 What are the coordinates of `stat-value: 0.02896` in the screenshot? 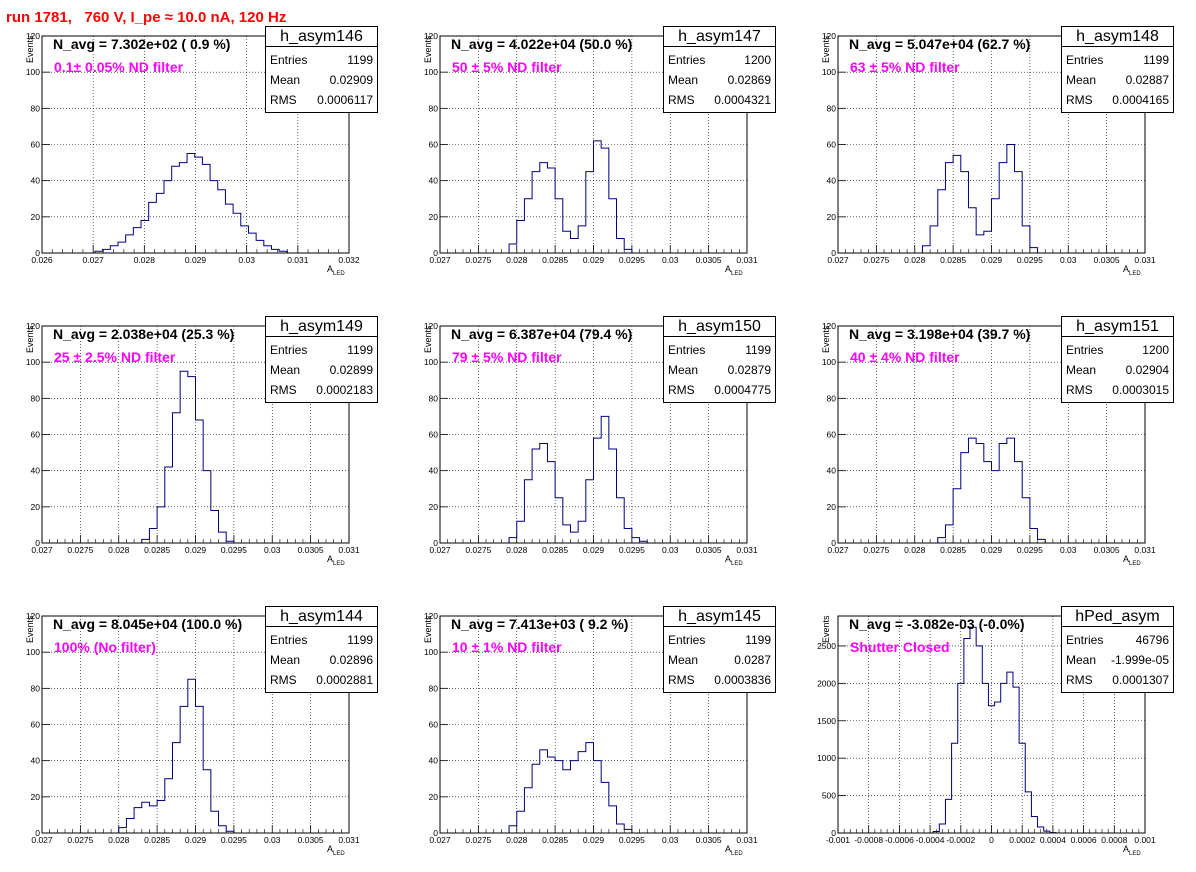 It's located at (351, 660).